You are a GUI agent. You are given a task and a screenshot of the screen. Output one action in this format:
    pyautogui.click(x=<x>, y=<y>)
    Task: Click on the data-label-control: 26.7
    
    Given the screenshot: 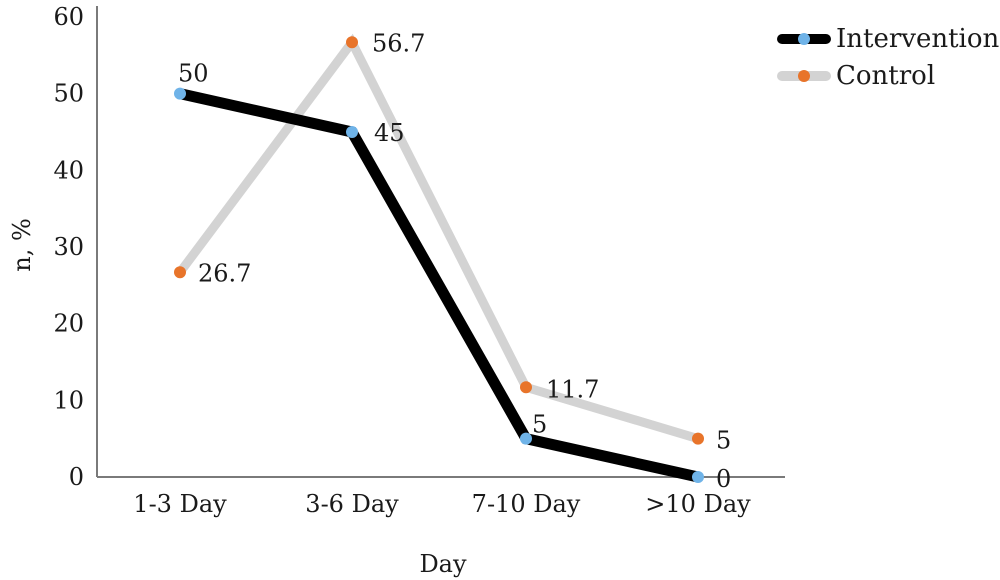 What is the action you would take?
    pyautogui.click(x=224, y=273)
    